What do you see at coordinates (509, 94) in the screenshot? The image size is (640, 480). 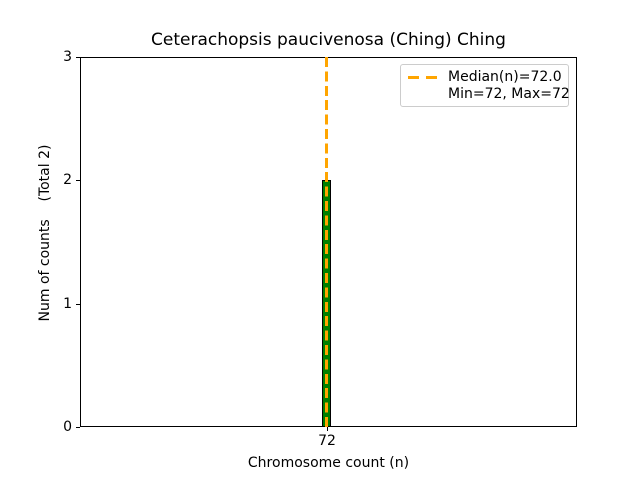 I see `legend-label-minmax: Min=72, Max=72` at bounding box center [509, 94].